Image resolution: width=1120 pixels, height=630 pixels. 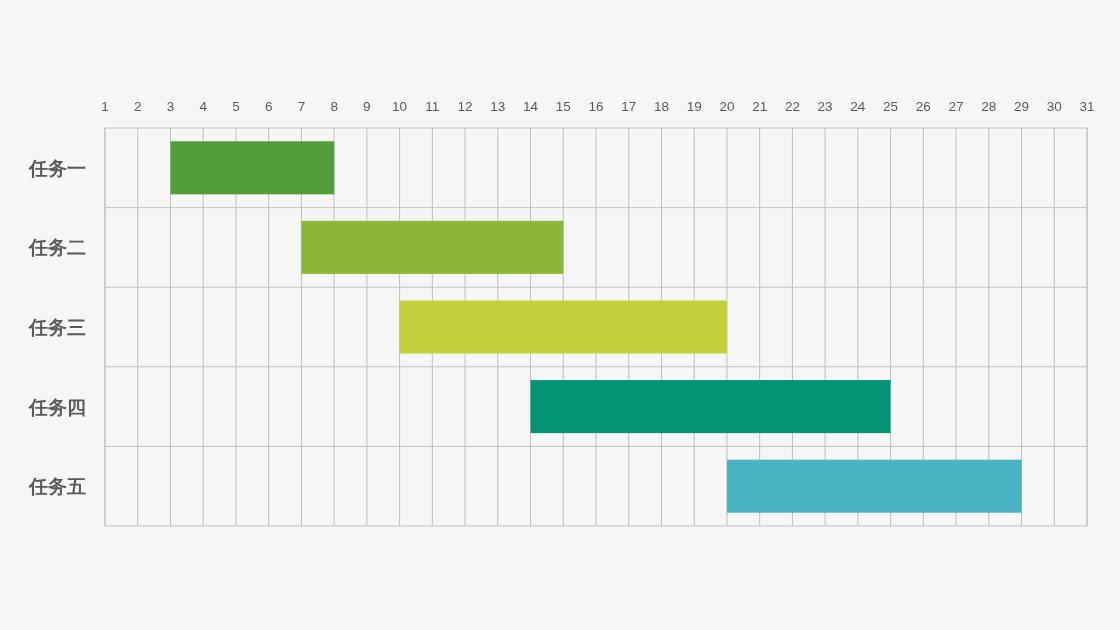 I want to click on x-tick-label: 24, so click(x=858, y=106).